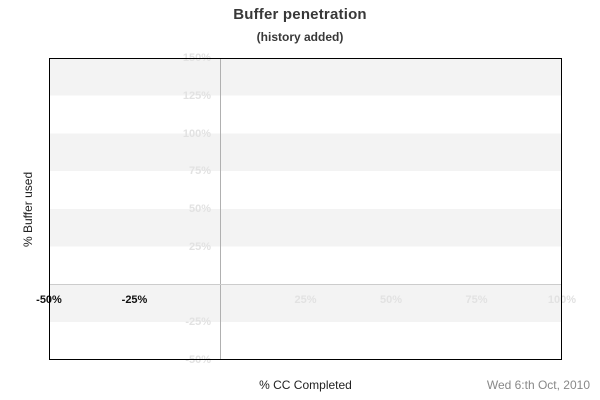 Image resolution: width=600 pixels, height=400 pixels. I want to click on date-label: Wed 6:th Oct, 2010, so click(538, 385).